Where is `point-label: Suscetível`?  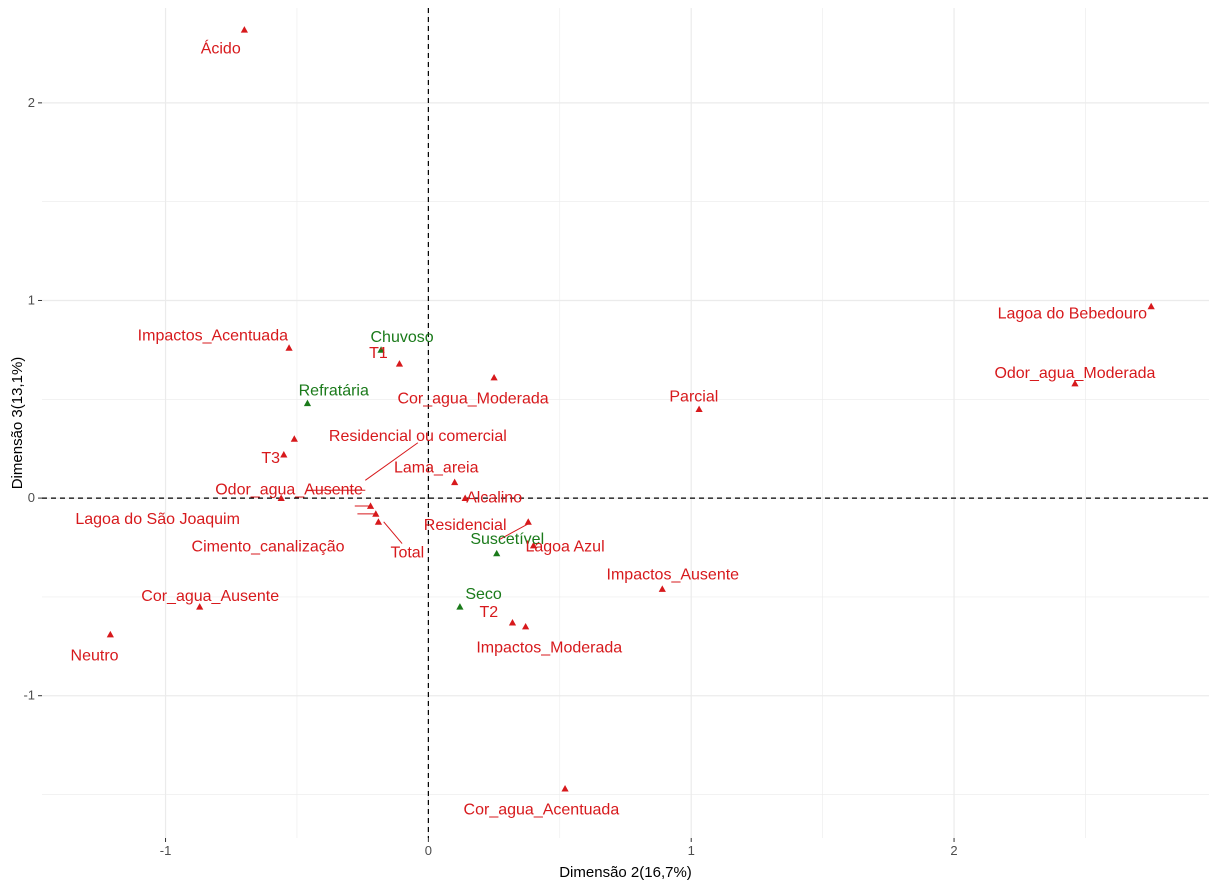 point-label: Suscetível is located at coordinates (507, 539).